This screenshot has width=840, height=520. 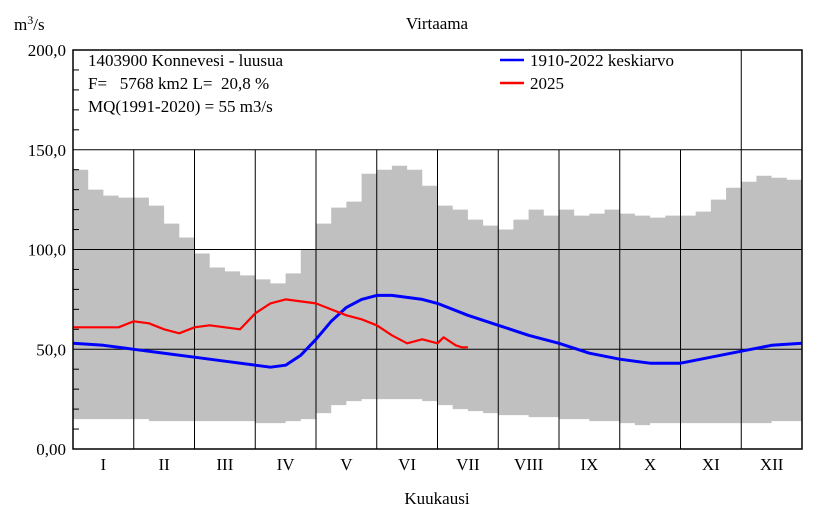 What do you see at coordinates (38, 24) in the screenshot?
I see `y-axis-label-tail: /s` at bounding box center [38, 24].